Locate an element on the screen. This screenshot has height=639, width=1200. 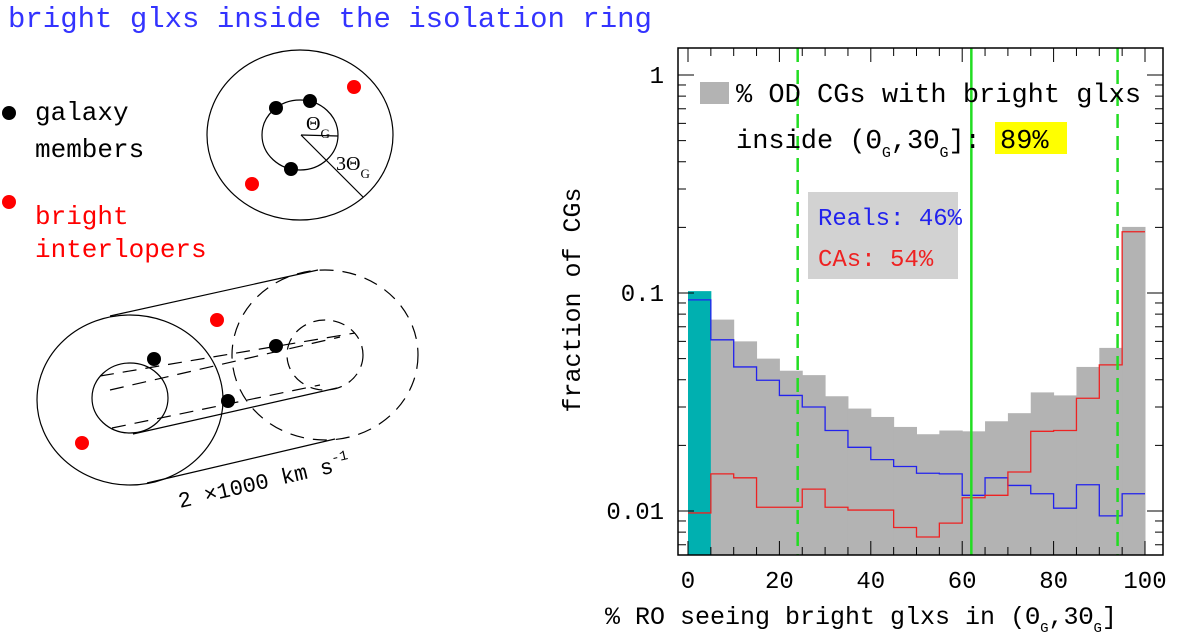
inset-reals: Reals: 46% is located at coordinates (890, 219).